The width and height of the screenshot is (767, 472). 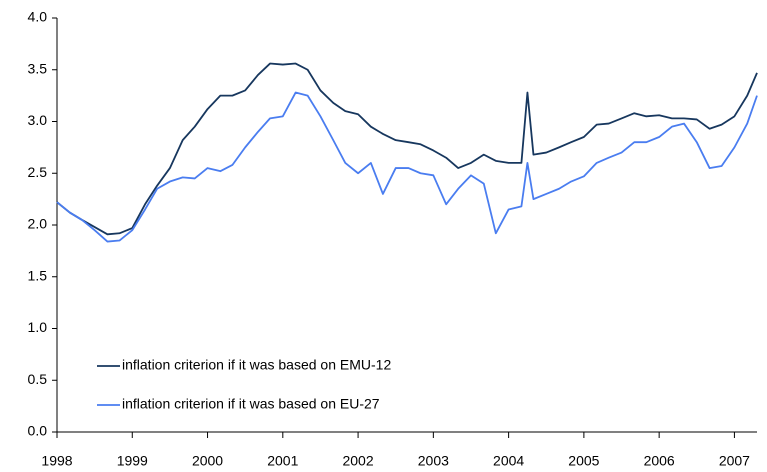 What do you see at coordinates (38, 224) in the screenshot?
I see `y-tick-label: 2.0` at bounding box center [38, 224].